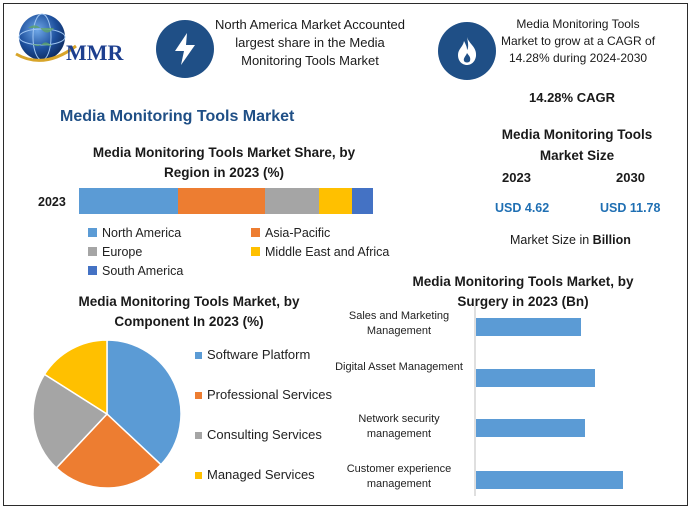 This screenshot has width=693, height=511. What do you see at coordinates (399, 323) in the screenshot?
I see `surgery-category-sales-and-marketing-management: Sales and Marketing Management` at bounding box center [399, 323].